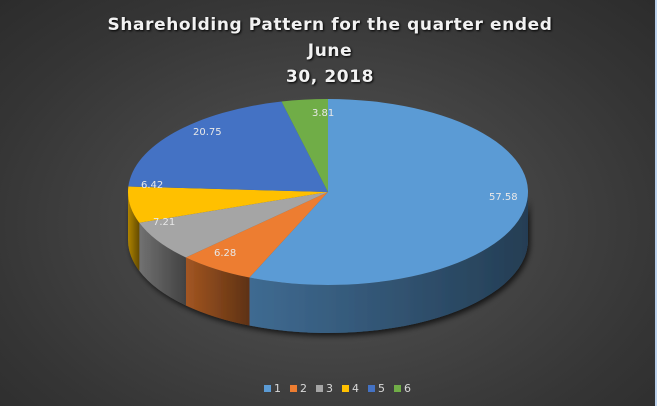 The image size is (657, 406). I want to click on legend-item-4: 4, so click(350, 388).